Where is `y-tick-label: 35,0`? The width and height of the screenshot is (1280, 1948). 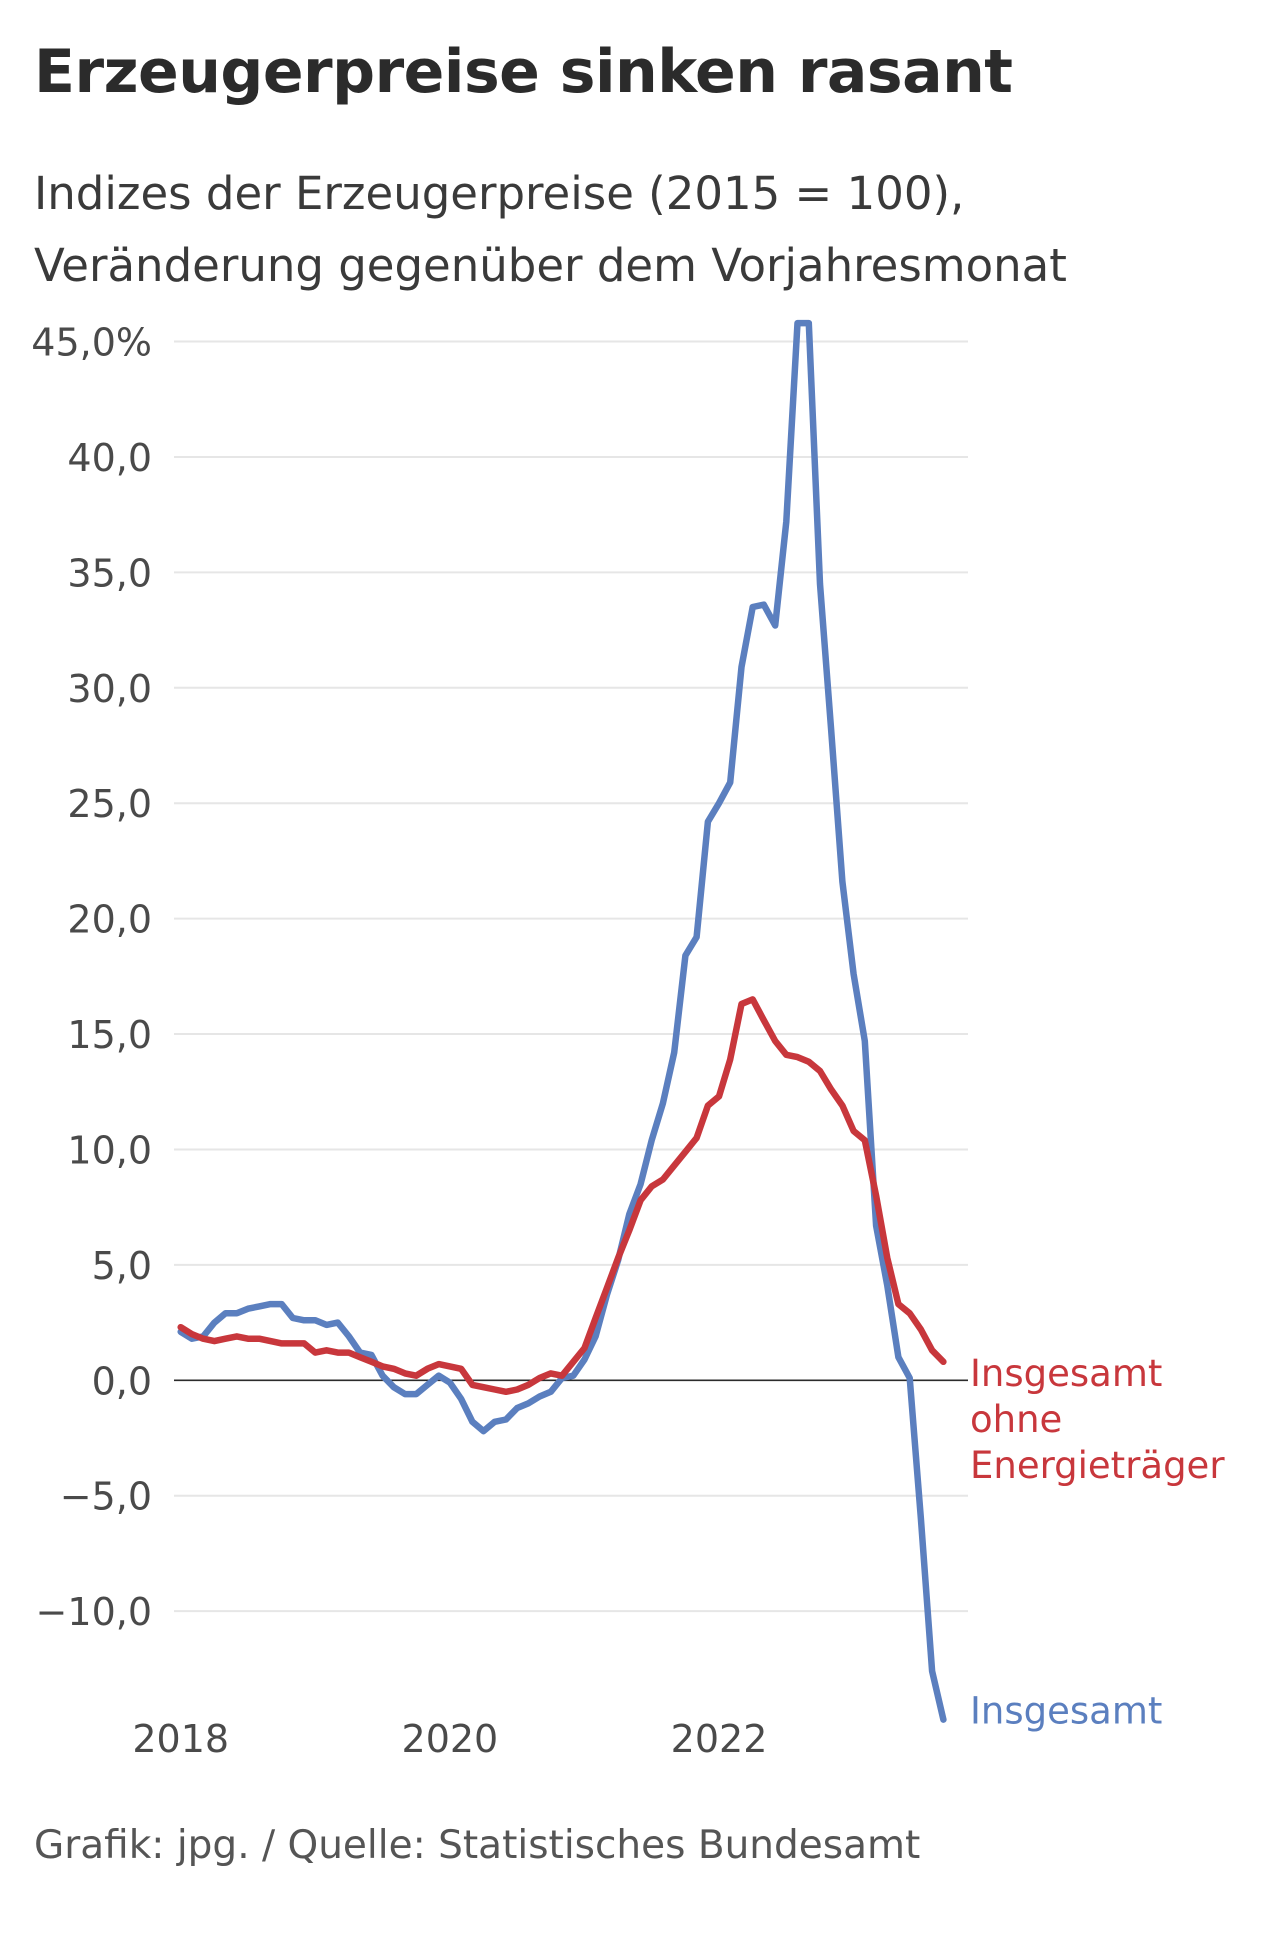 y-tick-label: 35,0 is located at coordinates (109, 573).